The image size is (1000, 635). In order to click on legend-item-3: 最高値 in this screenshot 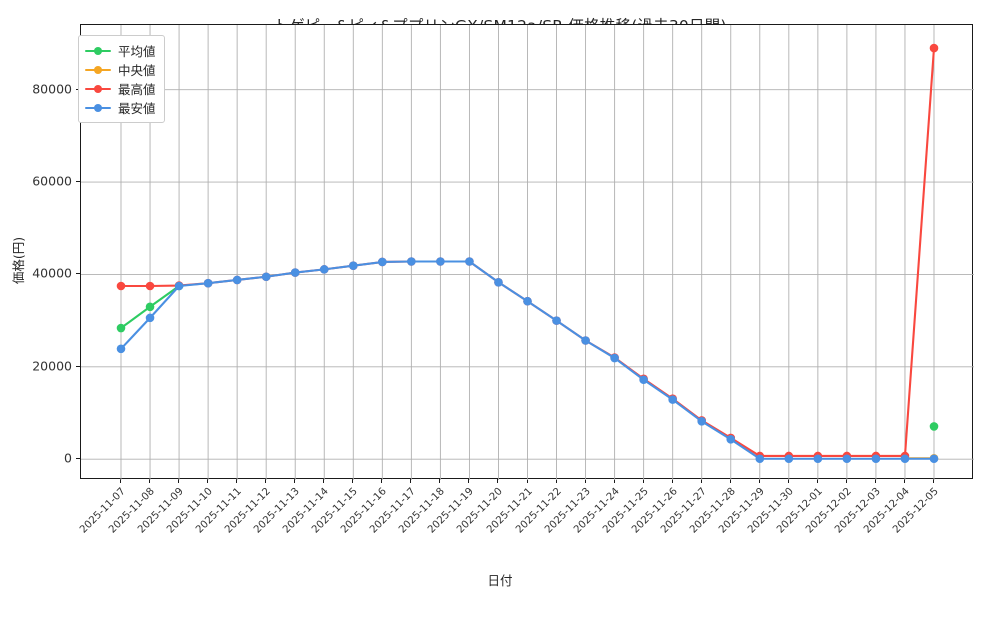, I will do `click(120, 88)`.